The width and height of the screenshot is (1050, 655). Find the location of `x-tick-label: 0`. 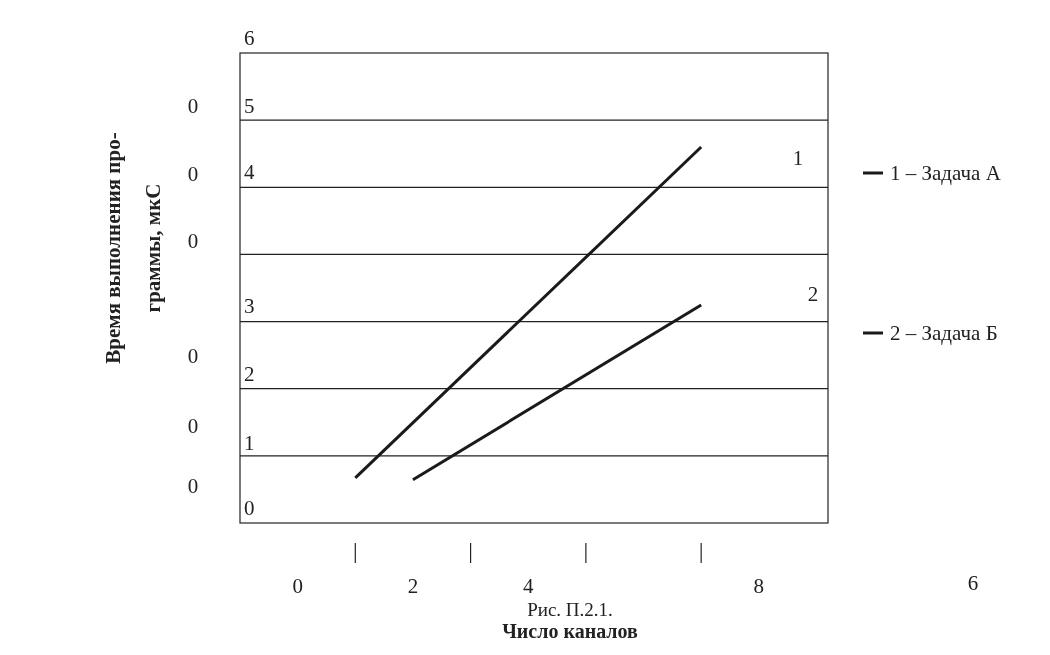

x-tick-label: 0 is located at coordinates (297, 586).